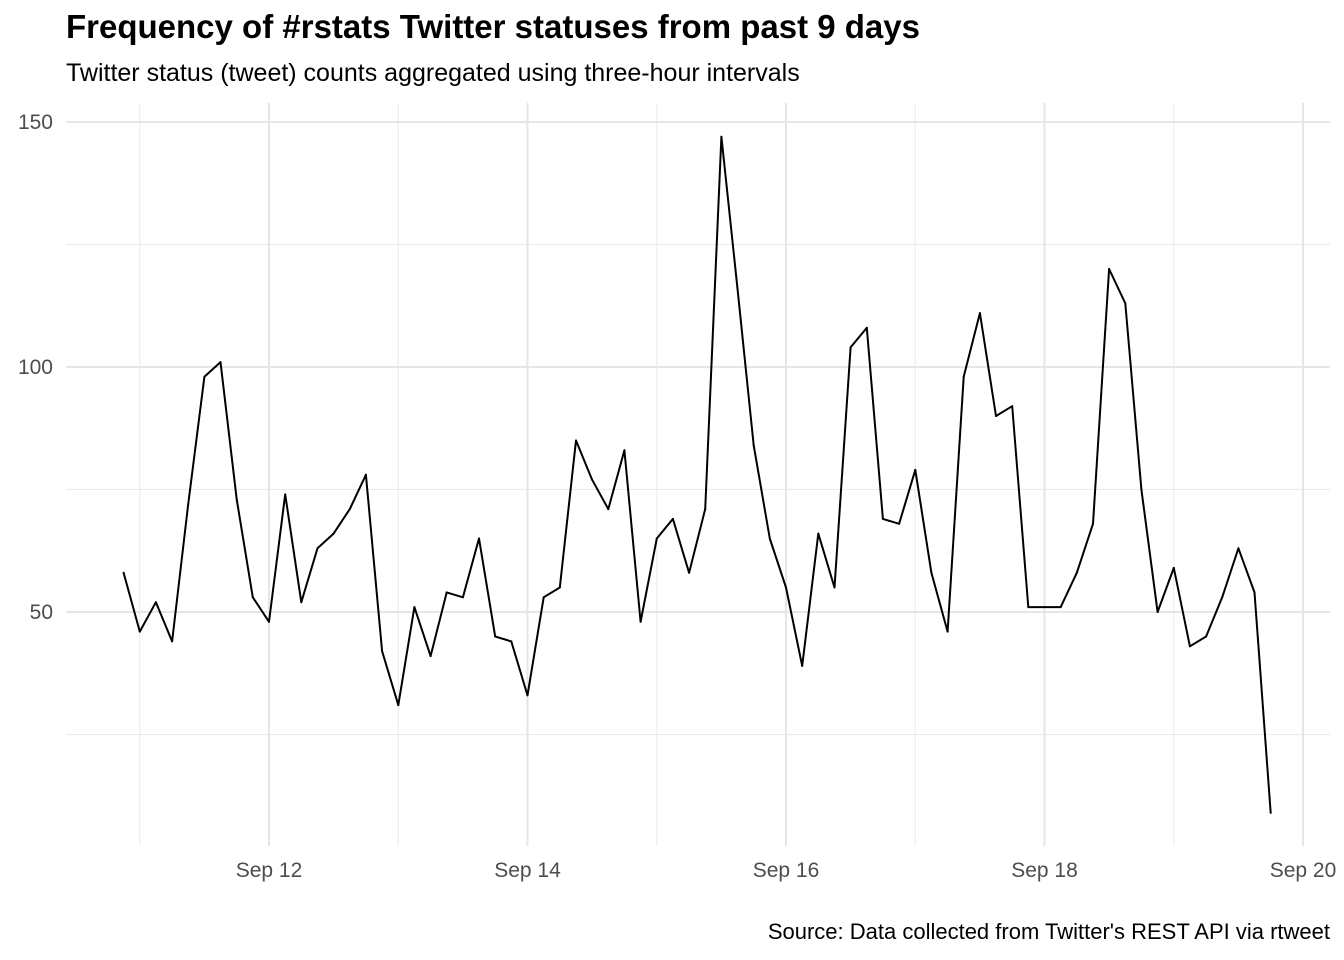 The width and height of the screenshot is (1344, 960). What do you see at coordinates (1044, 870) in the screenshot?
I see `x-tick-label: Sep 18` at bounding box center [1044, 870].